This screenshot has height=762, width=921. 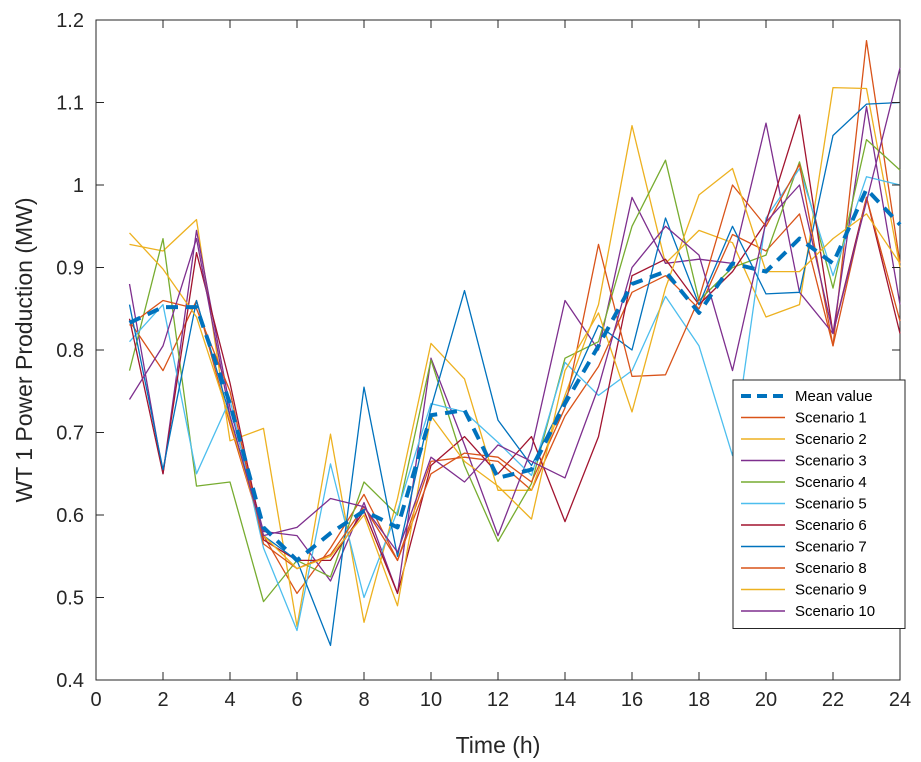 What do you see at coordinates (831, 525) in the screenshot?
I see `legend-label: Scenario 6` at bounding box center [831, 525].